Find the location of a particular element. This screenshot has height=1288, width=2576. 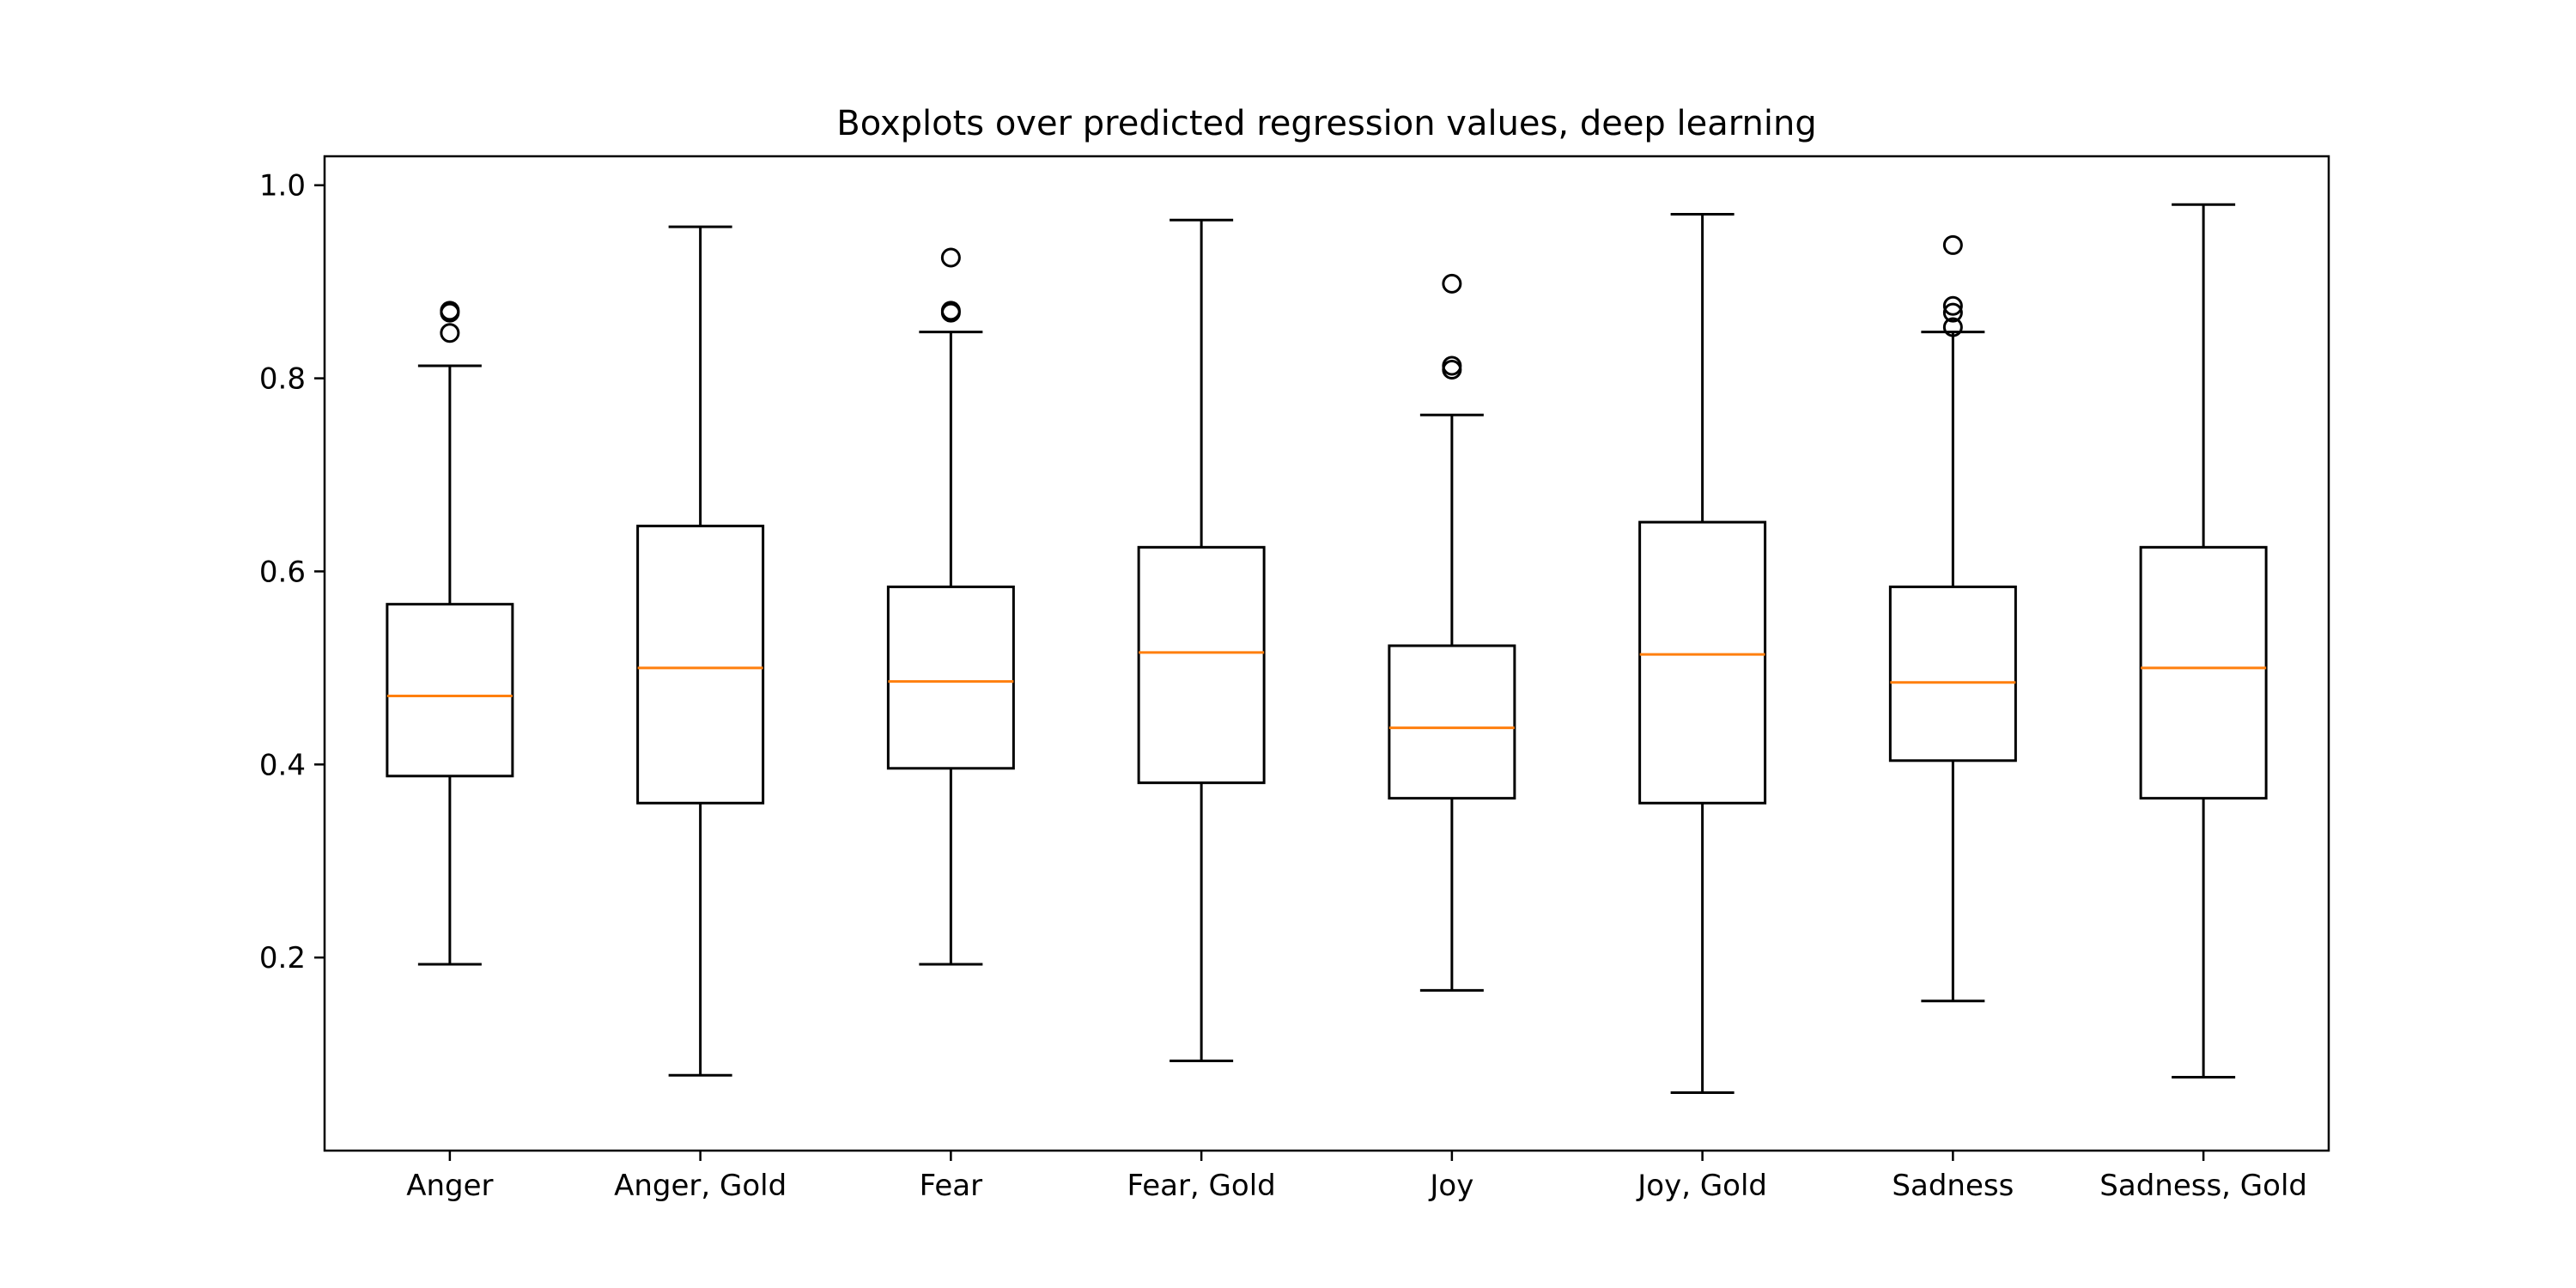

y-tick-label: 0.2 is located at coordinates (282, 958).